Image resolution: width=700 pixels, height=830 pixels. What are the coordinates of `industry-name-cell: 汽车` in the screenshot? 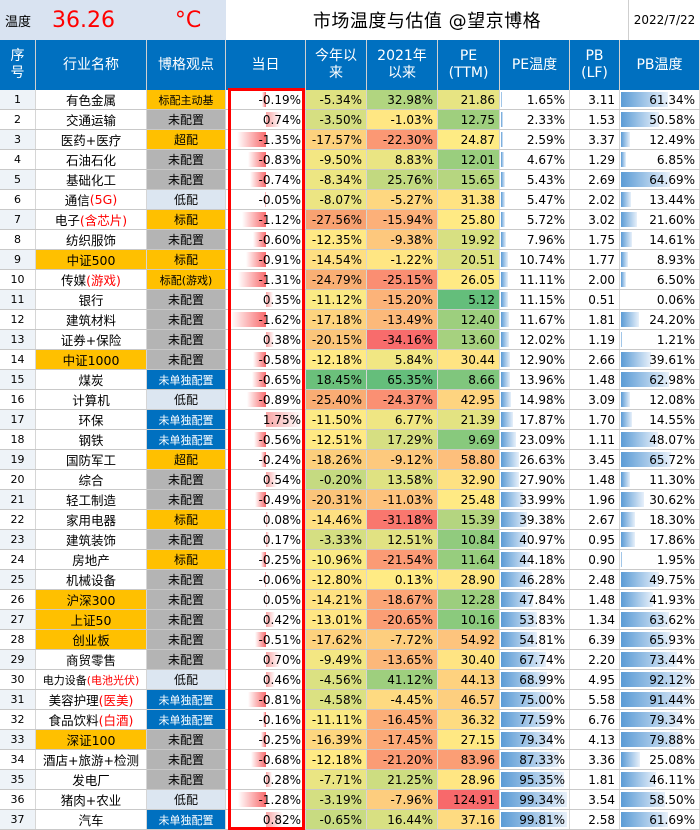 It's located at (91, 819).